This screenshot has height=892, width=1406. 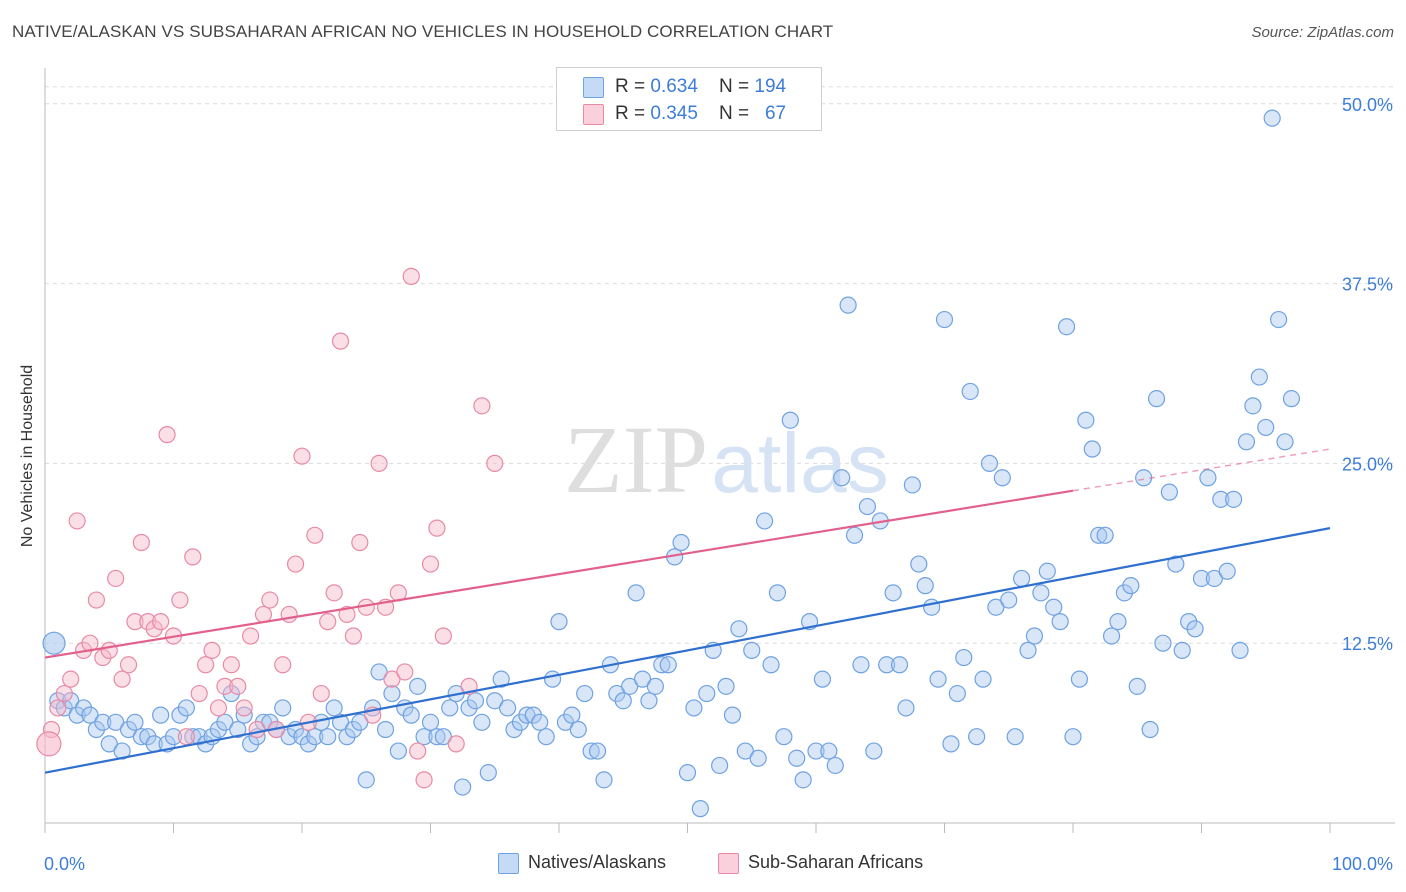 What do you see at coordinates (27, 456) in the screenshot?
I see `y-axis-label: No Vehicles in Household` at bounding box center [27, 456].